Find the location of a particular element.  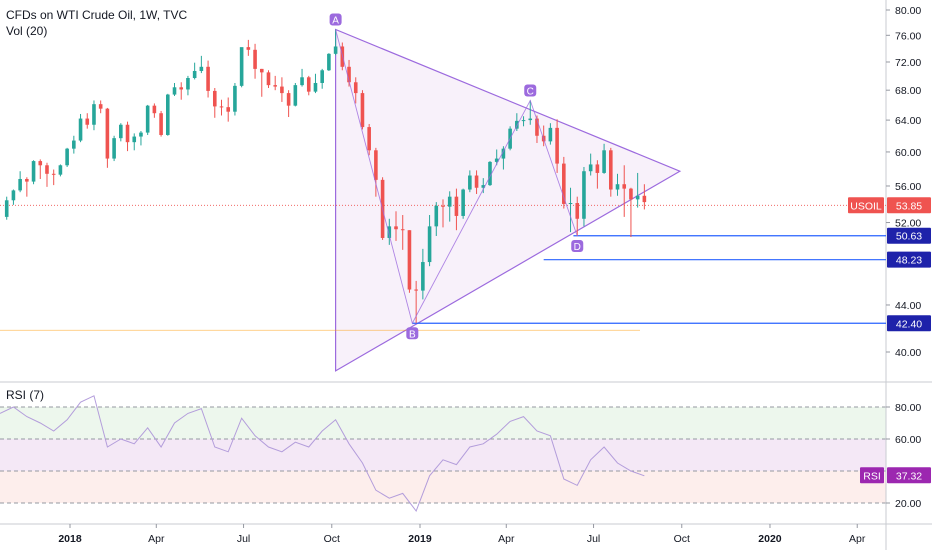

volume-legend: Vol (20) is located at coordinates (27, 31).